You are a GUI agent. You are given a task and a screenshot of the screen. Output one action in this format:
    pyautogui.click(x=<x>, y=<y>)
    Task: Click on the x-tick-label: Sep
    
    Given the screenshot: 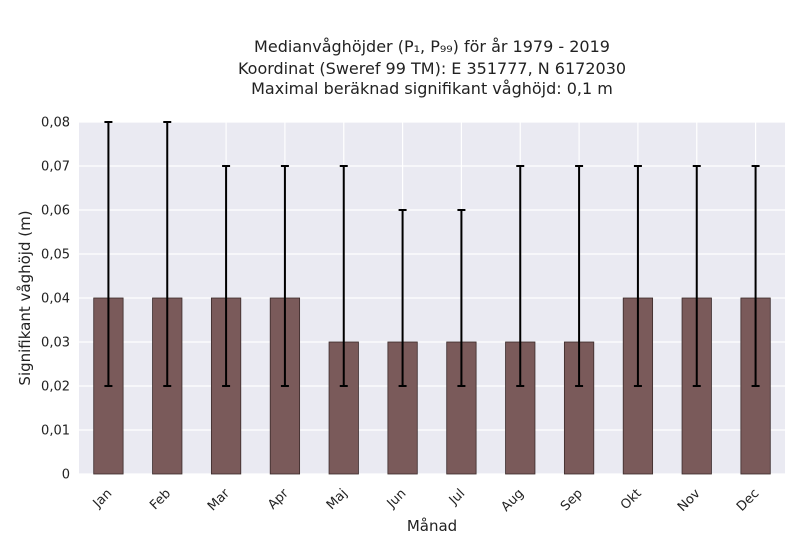 What is the action you would take?
    pyautogui.click(x=572, y=500)
    